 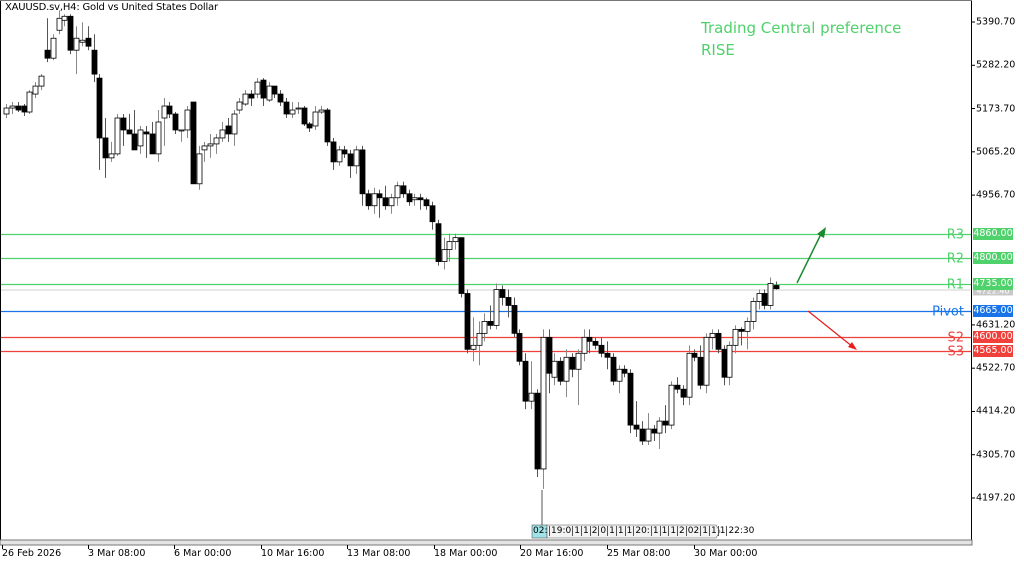 What do you see at coordinates (801, 39) in the screenshot?
I see `trading-central-preference: Trading Central preference RISE` at bounding box center [801, 39].